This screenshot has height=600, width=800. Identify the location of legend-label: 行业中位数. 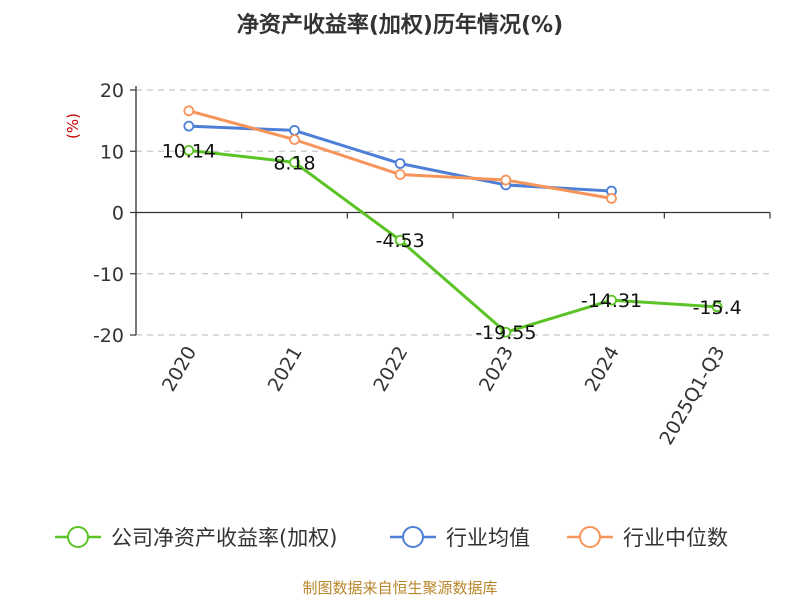
(675, 538).